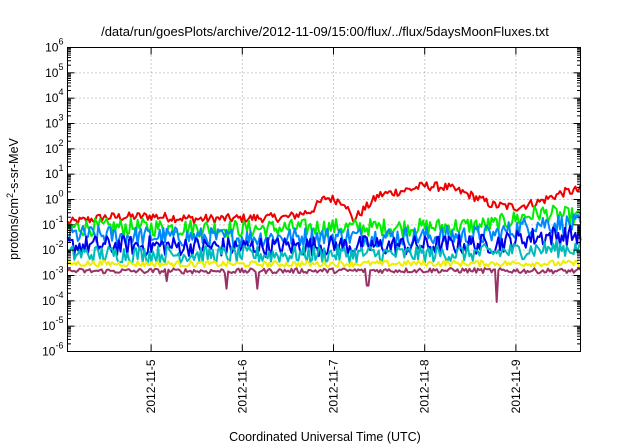 Image resolution: width=640 pixels, height=448 pixels. Describe the element at coordinates (13, 198) in the screenshot. I see `y-axis-label: protons/cm2-s-sr-MeV` at that location.